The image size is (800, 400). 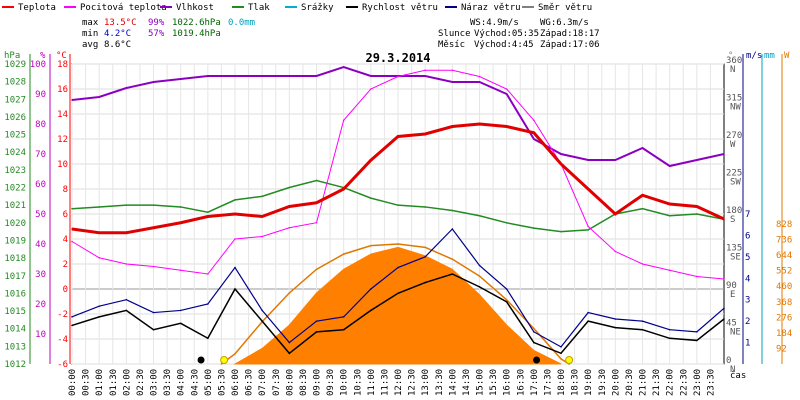 I want to click on tick-x-29: 14:30, so click(x=467, y=382).